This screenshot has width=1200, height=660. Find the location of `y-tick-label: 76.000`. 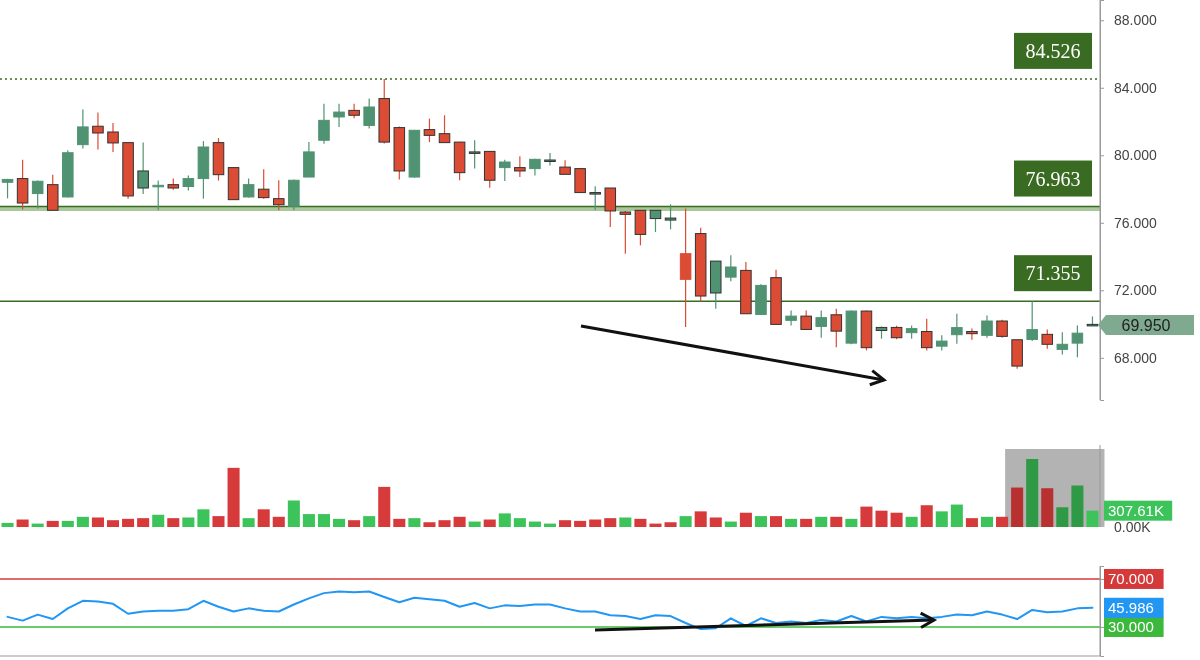

y-tick-label: 76.000 is located at coordinates (1136, 222).